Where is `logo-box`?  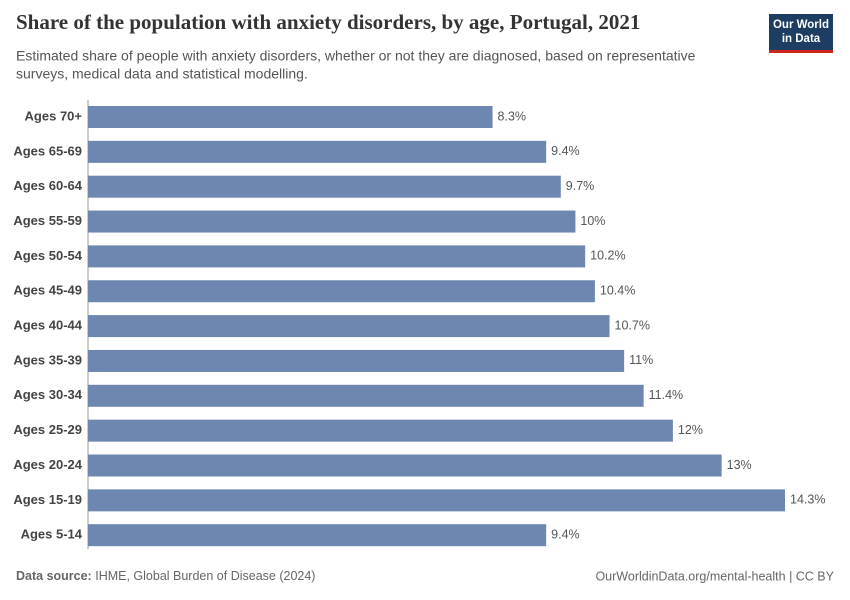 logo-box is located at coordinates (801, 32).